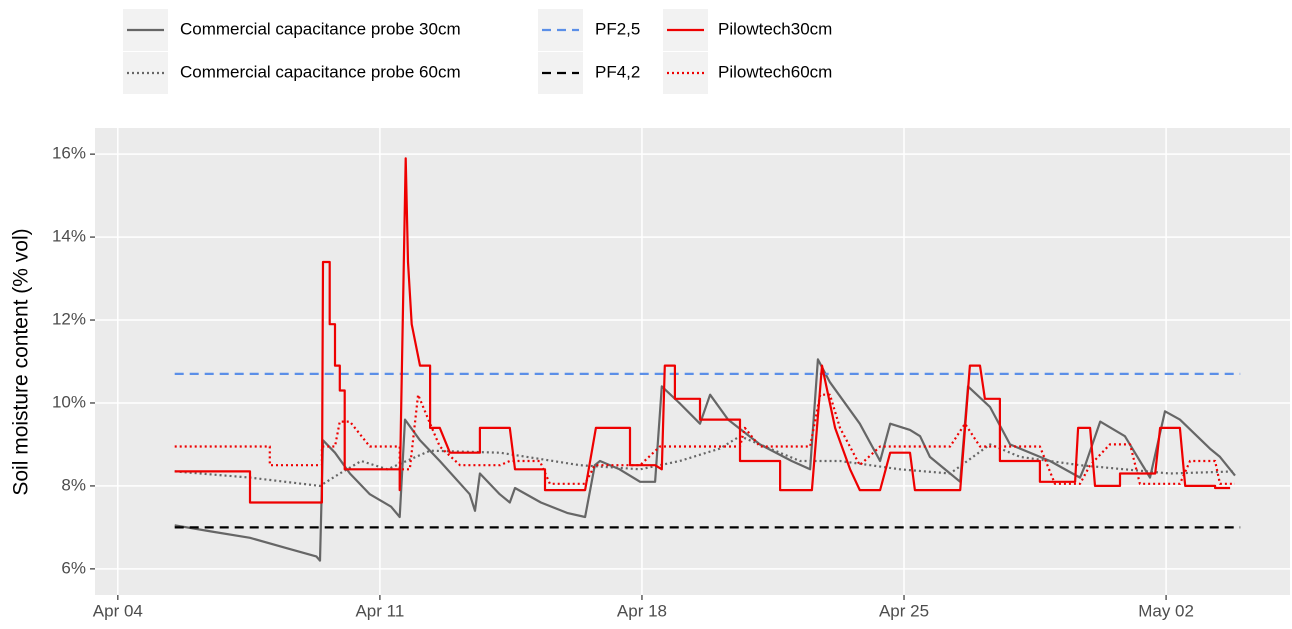 The width and height of the screenshot is (1292, 629). Describe the element at coordinates (69, 236) in the screenshot. I see `y-tick-label: 14%` at that location.